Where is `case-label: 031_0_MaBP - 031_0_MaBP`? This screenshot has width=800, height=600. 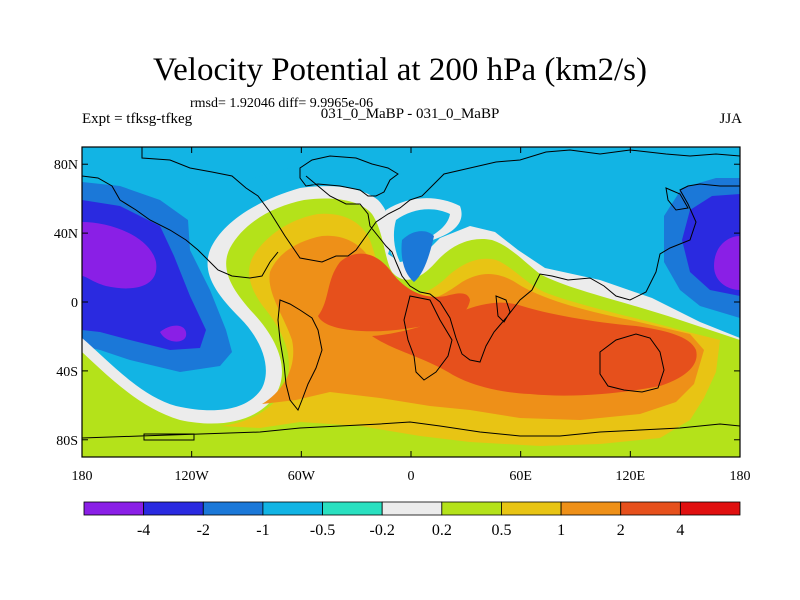
case-label: 031_0_MaBP - 031_0_MaBP is located at coordinates (410, 114).